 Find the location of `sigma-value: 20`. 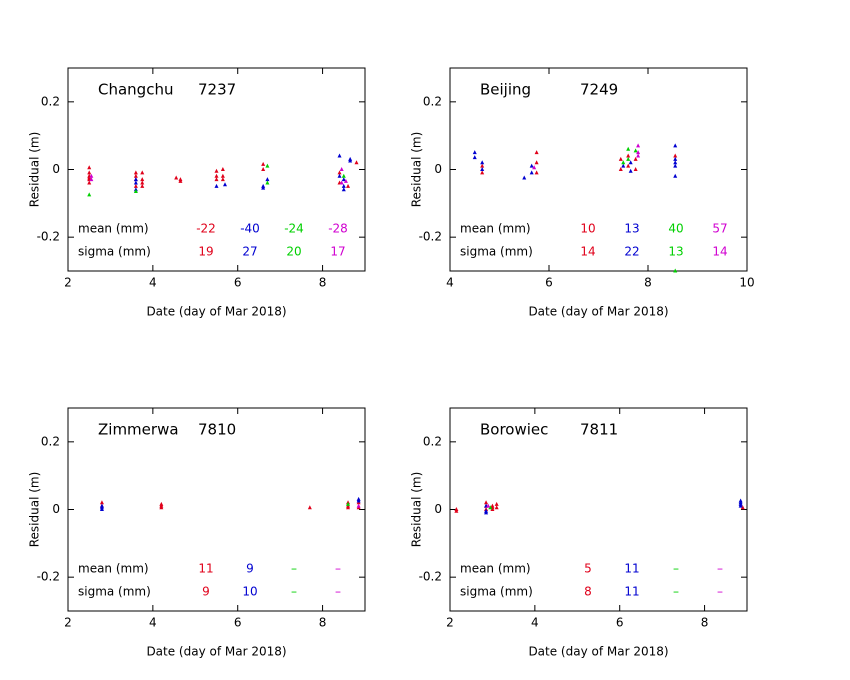

sigma-value: 20 is located at coordinates (293, 252).